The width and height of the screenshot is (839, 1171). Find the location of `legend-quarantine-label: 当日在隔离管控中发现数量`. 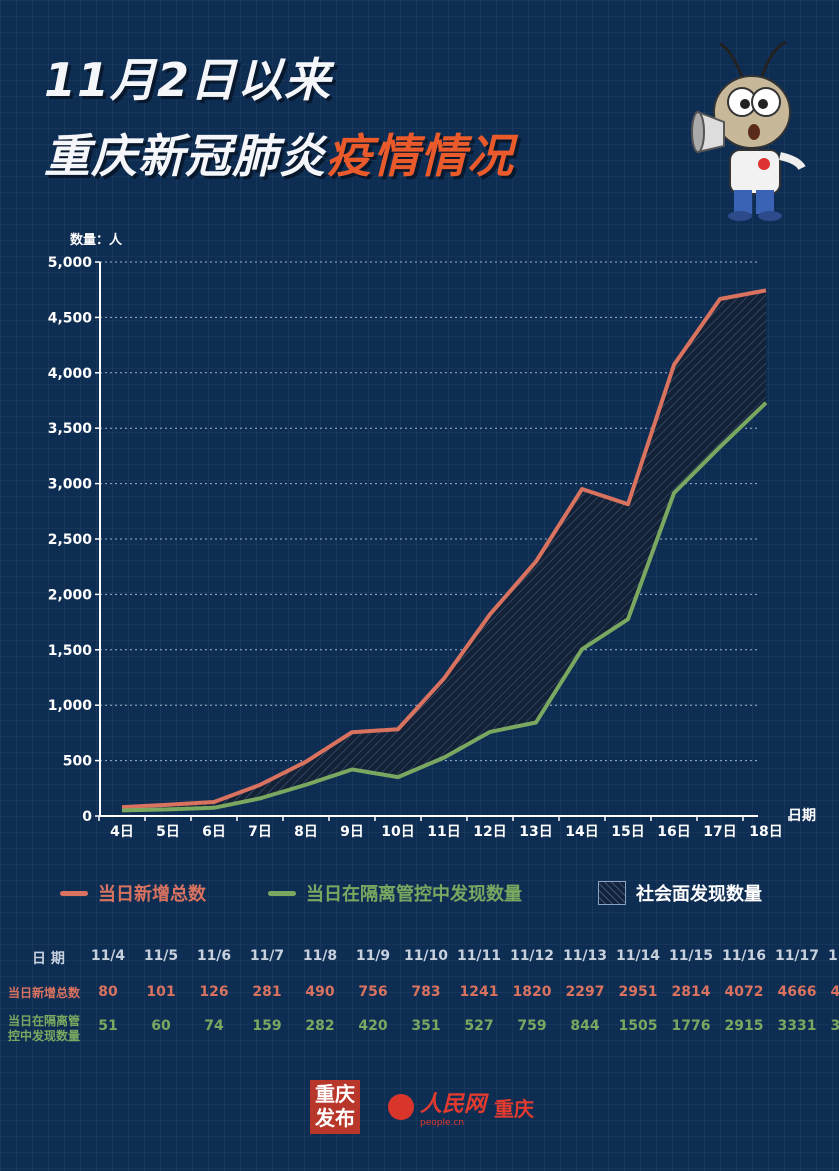

legend-quarantine-label: 当日在隔离管控中发现数量 is located at coordinates (414, 894).